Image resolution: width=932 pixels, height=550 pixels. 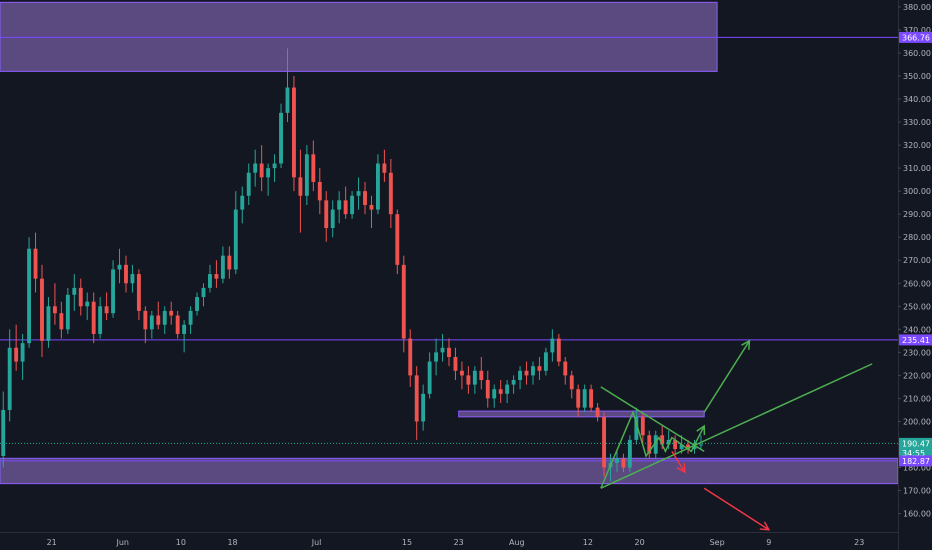 What do you see at coordinates (917, 7) in the screenshot?
I see `y-tick-label: 380.00` at bounding box center [917, 7].